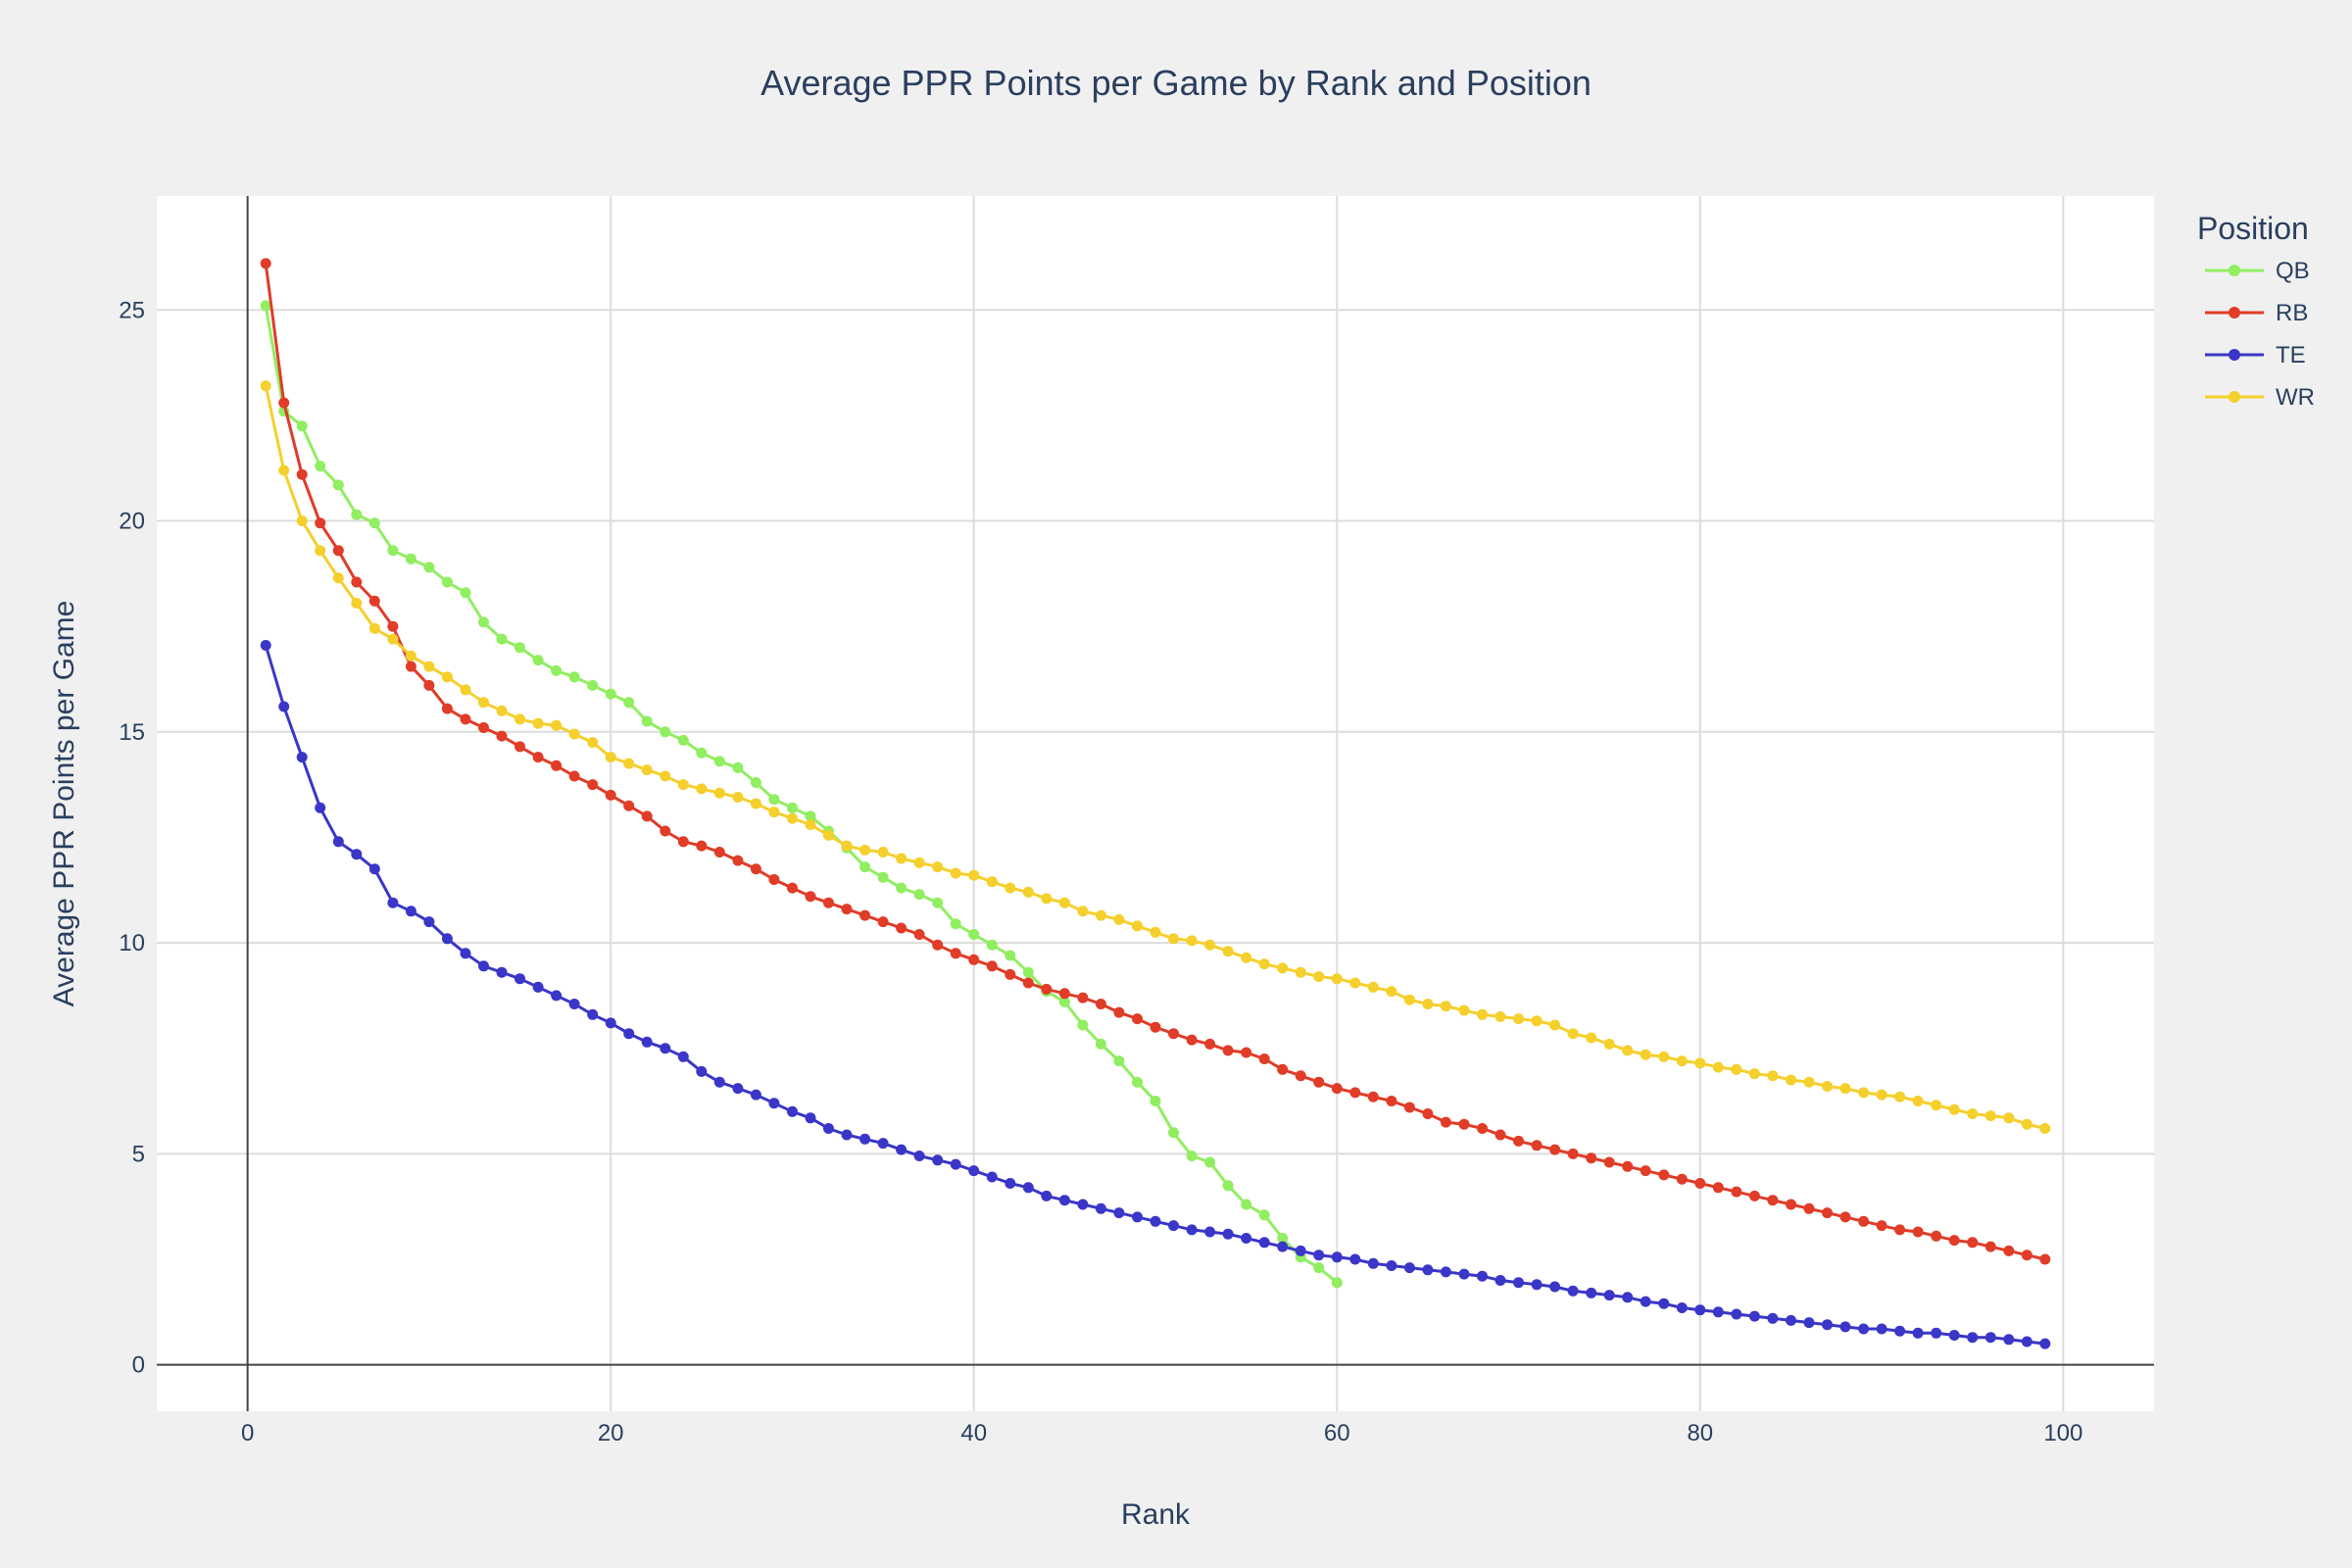 This screenshot has width=2352, height=1568. What do you see at coordinates (2260, 397) in the screenshot?
I see `legend-item-wr: WR` at bounding box center [2260, 397].